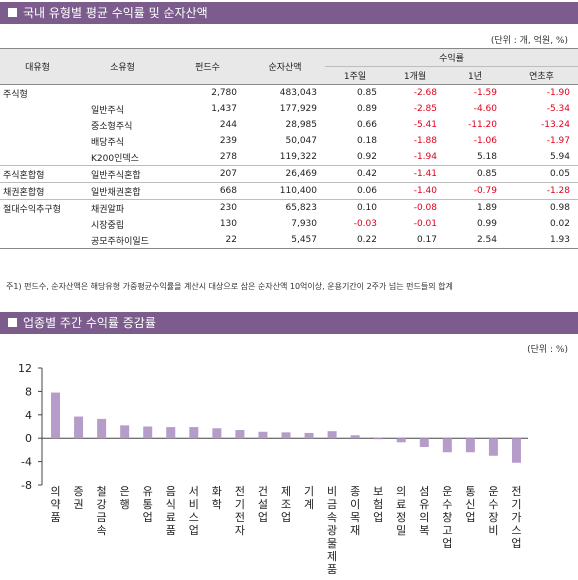  Describe the element at coordinates (171, 504) in the screenshot. I see `x-category-label: 식` at that location.